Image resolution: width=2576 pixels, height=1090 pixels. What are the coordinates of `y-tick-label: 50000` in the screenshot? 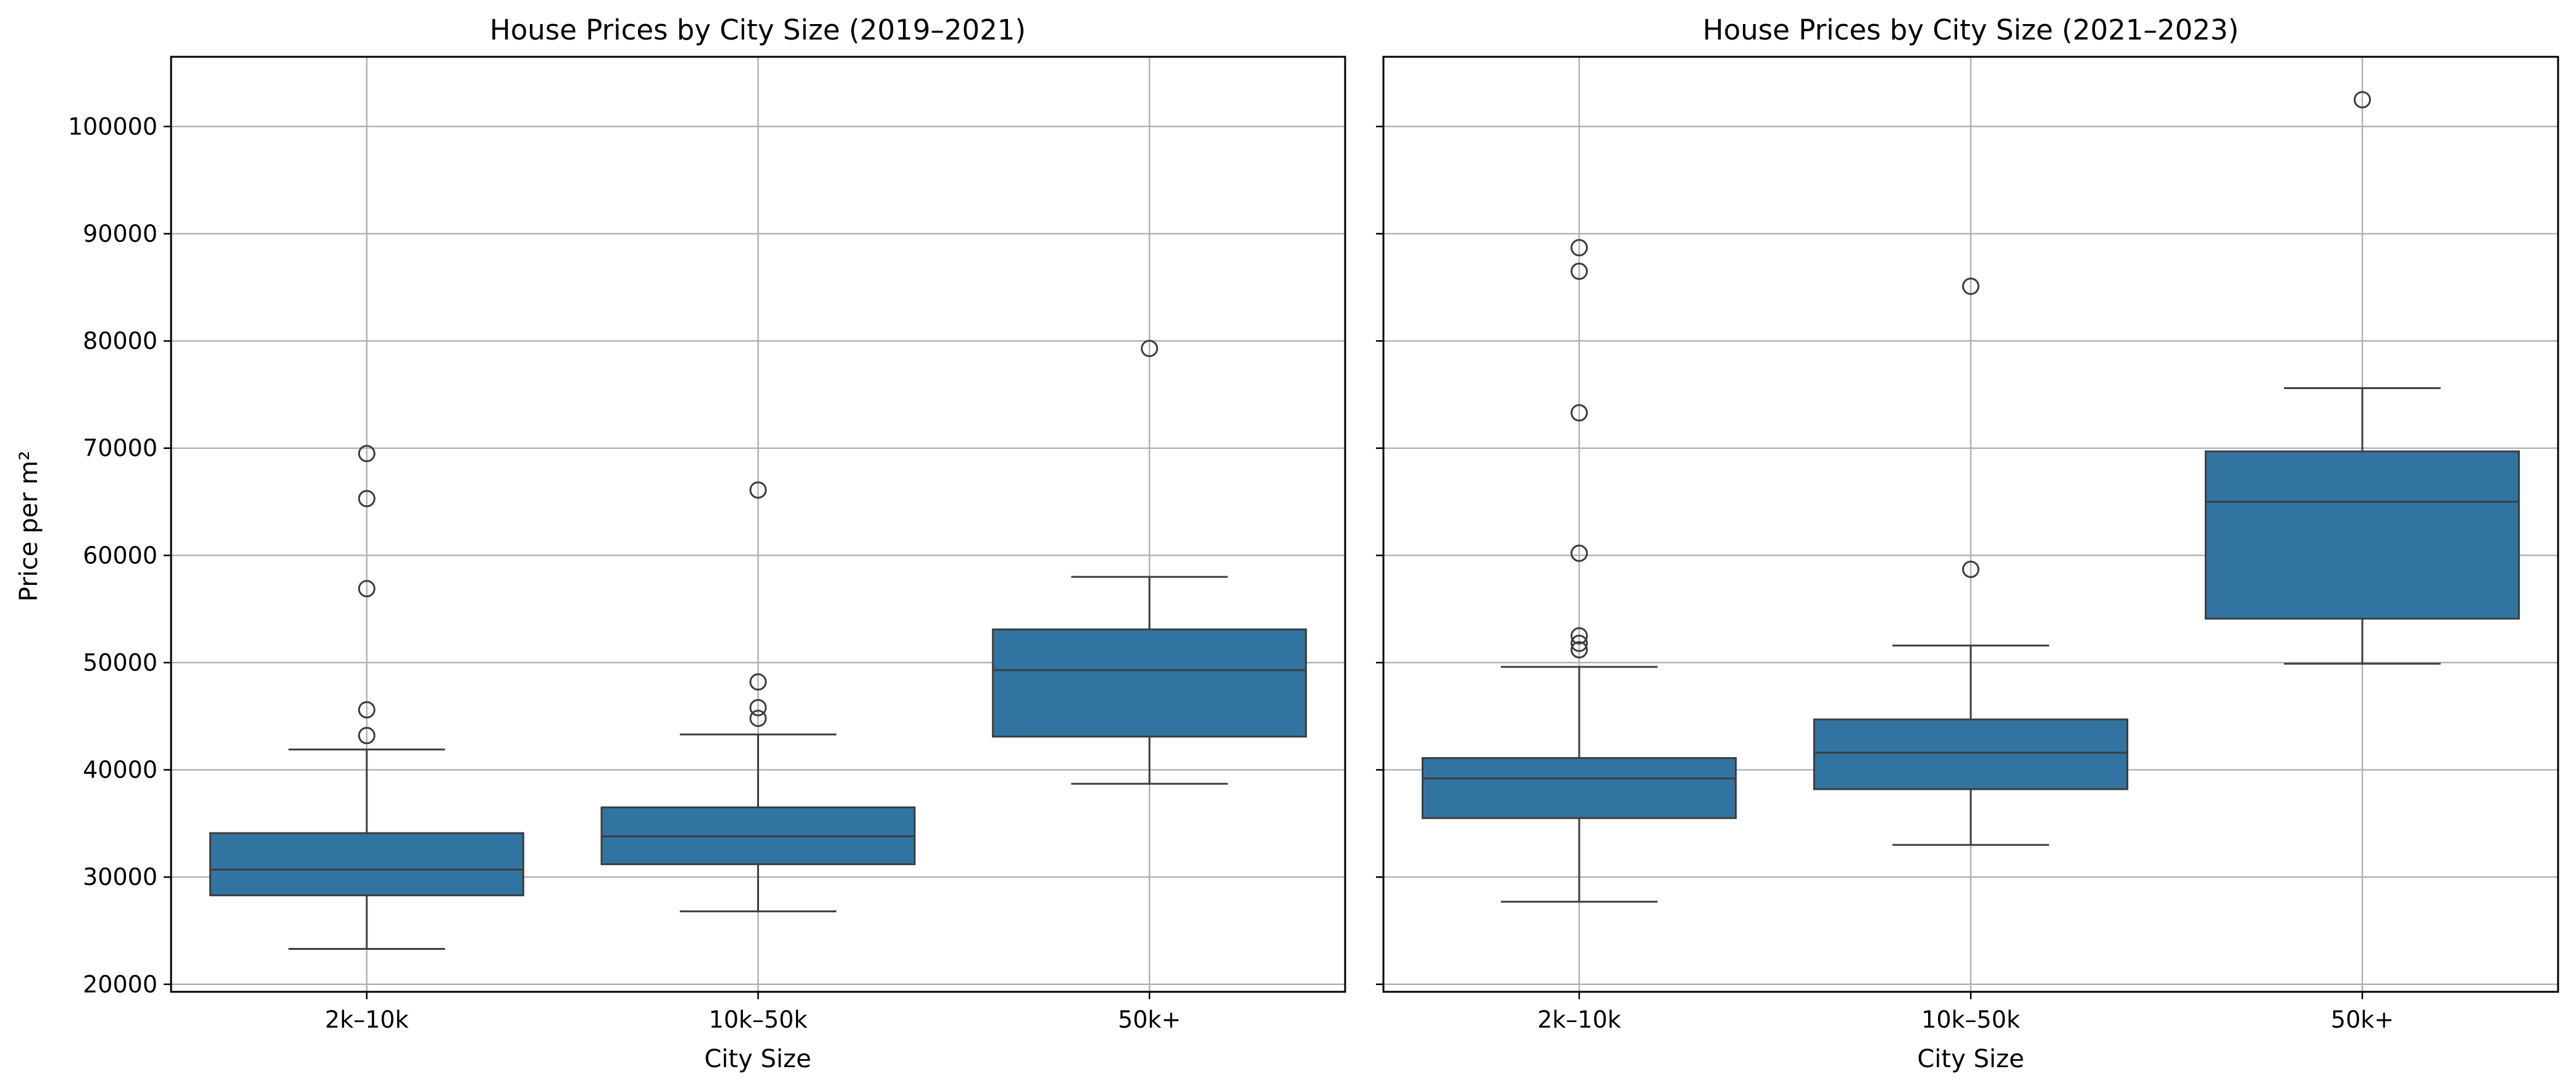 It's located at (120, 662).